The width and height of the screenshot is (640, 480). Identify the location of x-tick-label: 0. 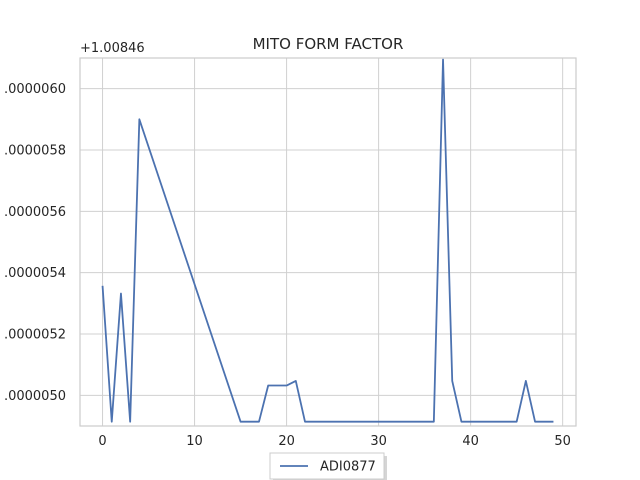
(102, 441).